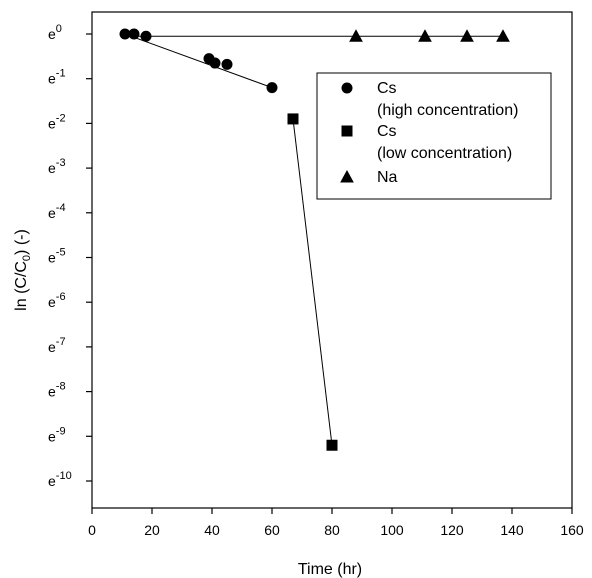  I want to click on y-tick-label: e-7, so click(57, 345).